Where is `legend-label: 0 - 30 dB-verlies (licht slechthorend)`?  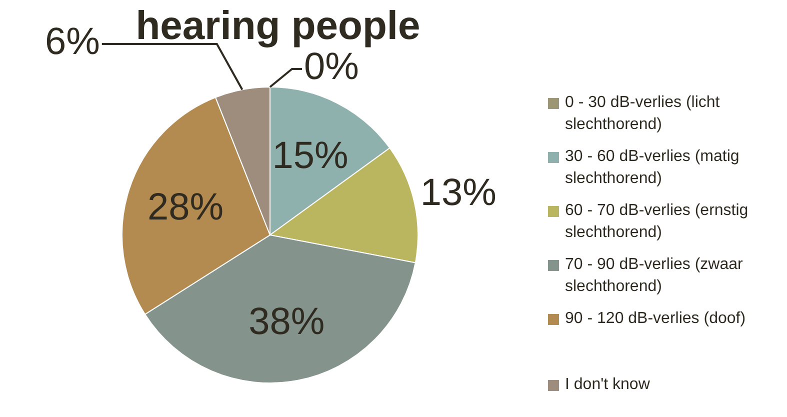 legend-label: 0 - 30 dB-verlies (licht slechthorend) is located at coordinates (643, 114).